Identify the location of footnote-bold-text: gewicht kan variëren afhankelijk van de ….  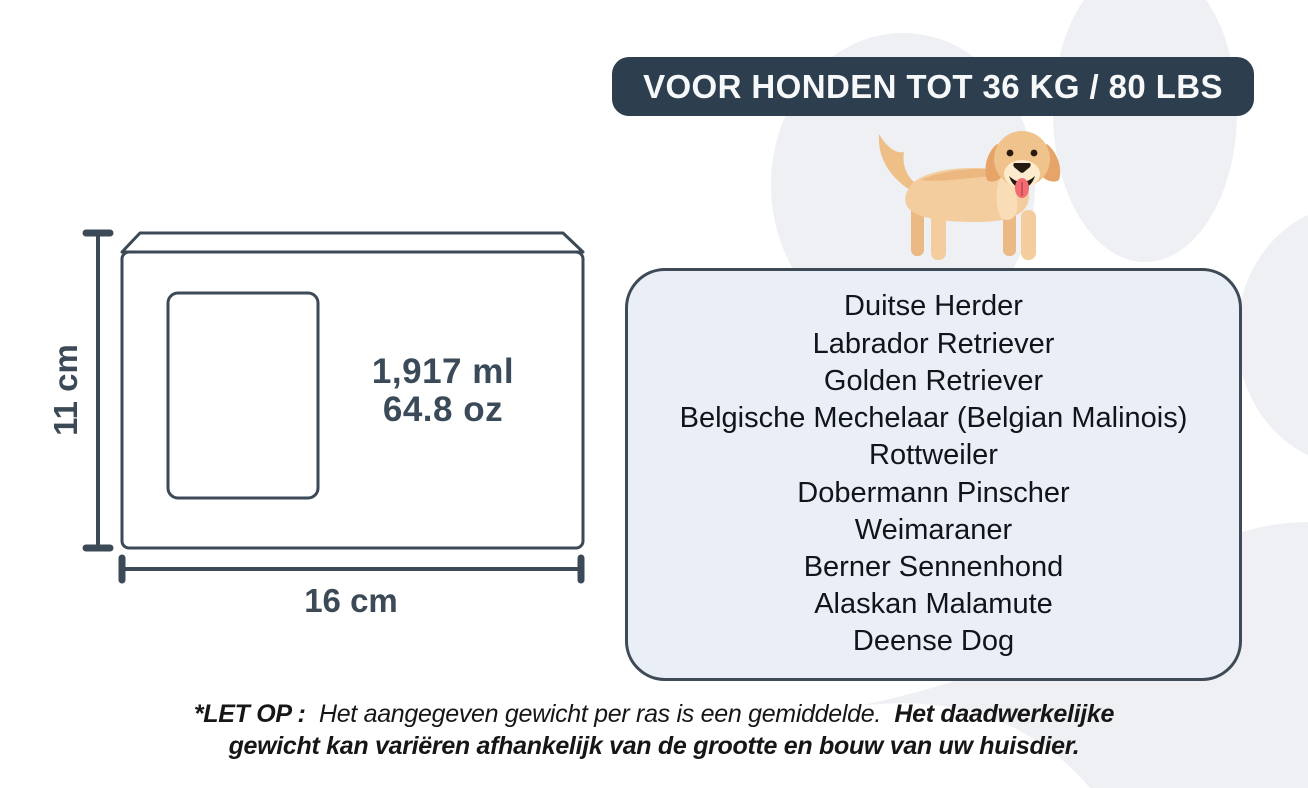
(654, 745).